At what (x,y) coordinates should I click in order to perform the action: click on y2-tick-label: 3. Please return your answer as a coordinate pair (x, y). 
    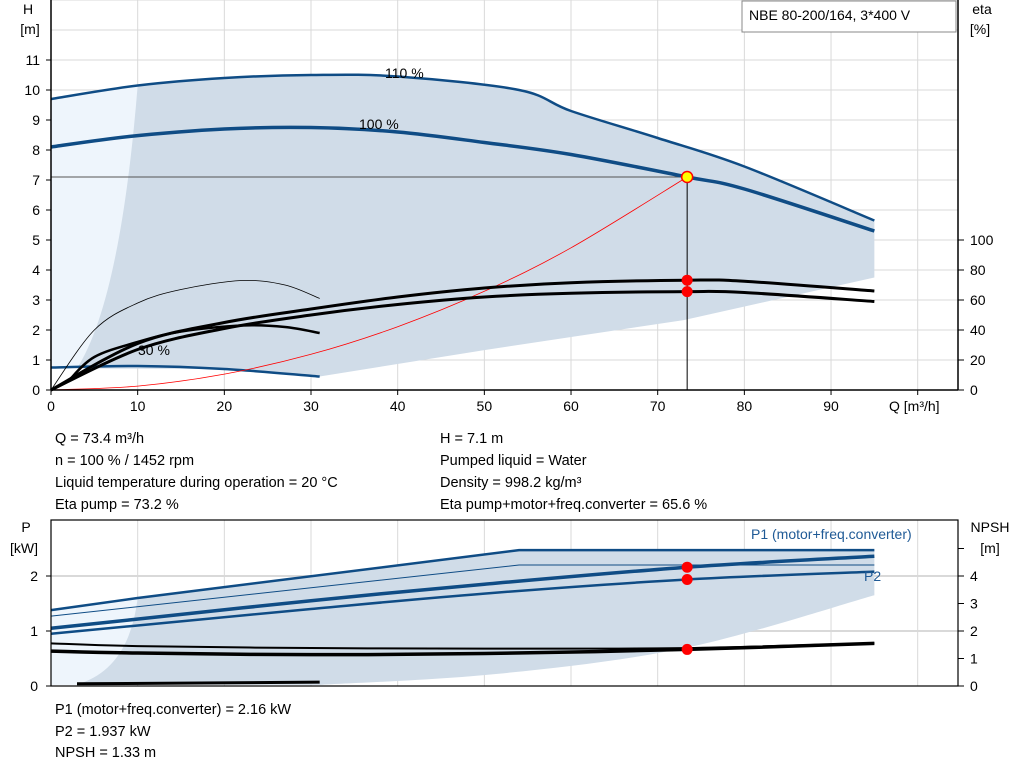
    Looking at the image, I should click on (974, 604).